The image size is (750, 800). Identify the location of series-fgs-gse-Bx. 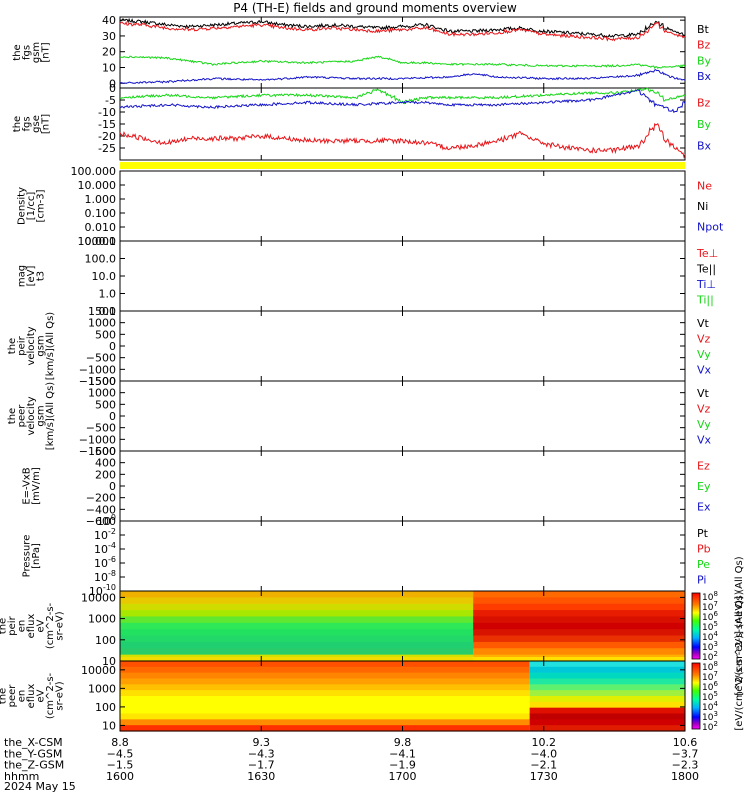
(402, 101).